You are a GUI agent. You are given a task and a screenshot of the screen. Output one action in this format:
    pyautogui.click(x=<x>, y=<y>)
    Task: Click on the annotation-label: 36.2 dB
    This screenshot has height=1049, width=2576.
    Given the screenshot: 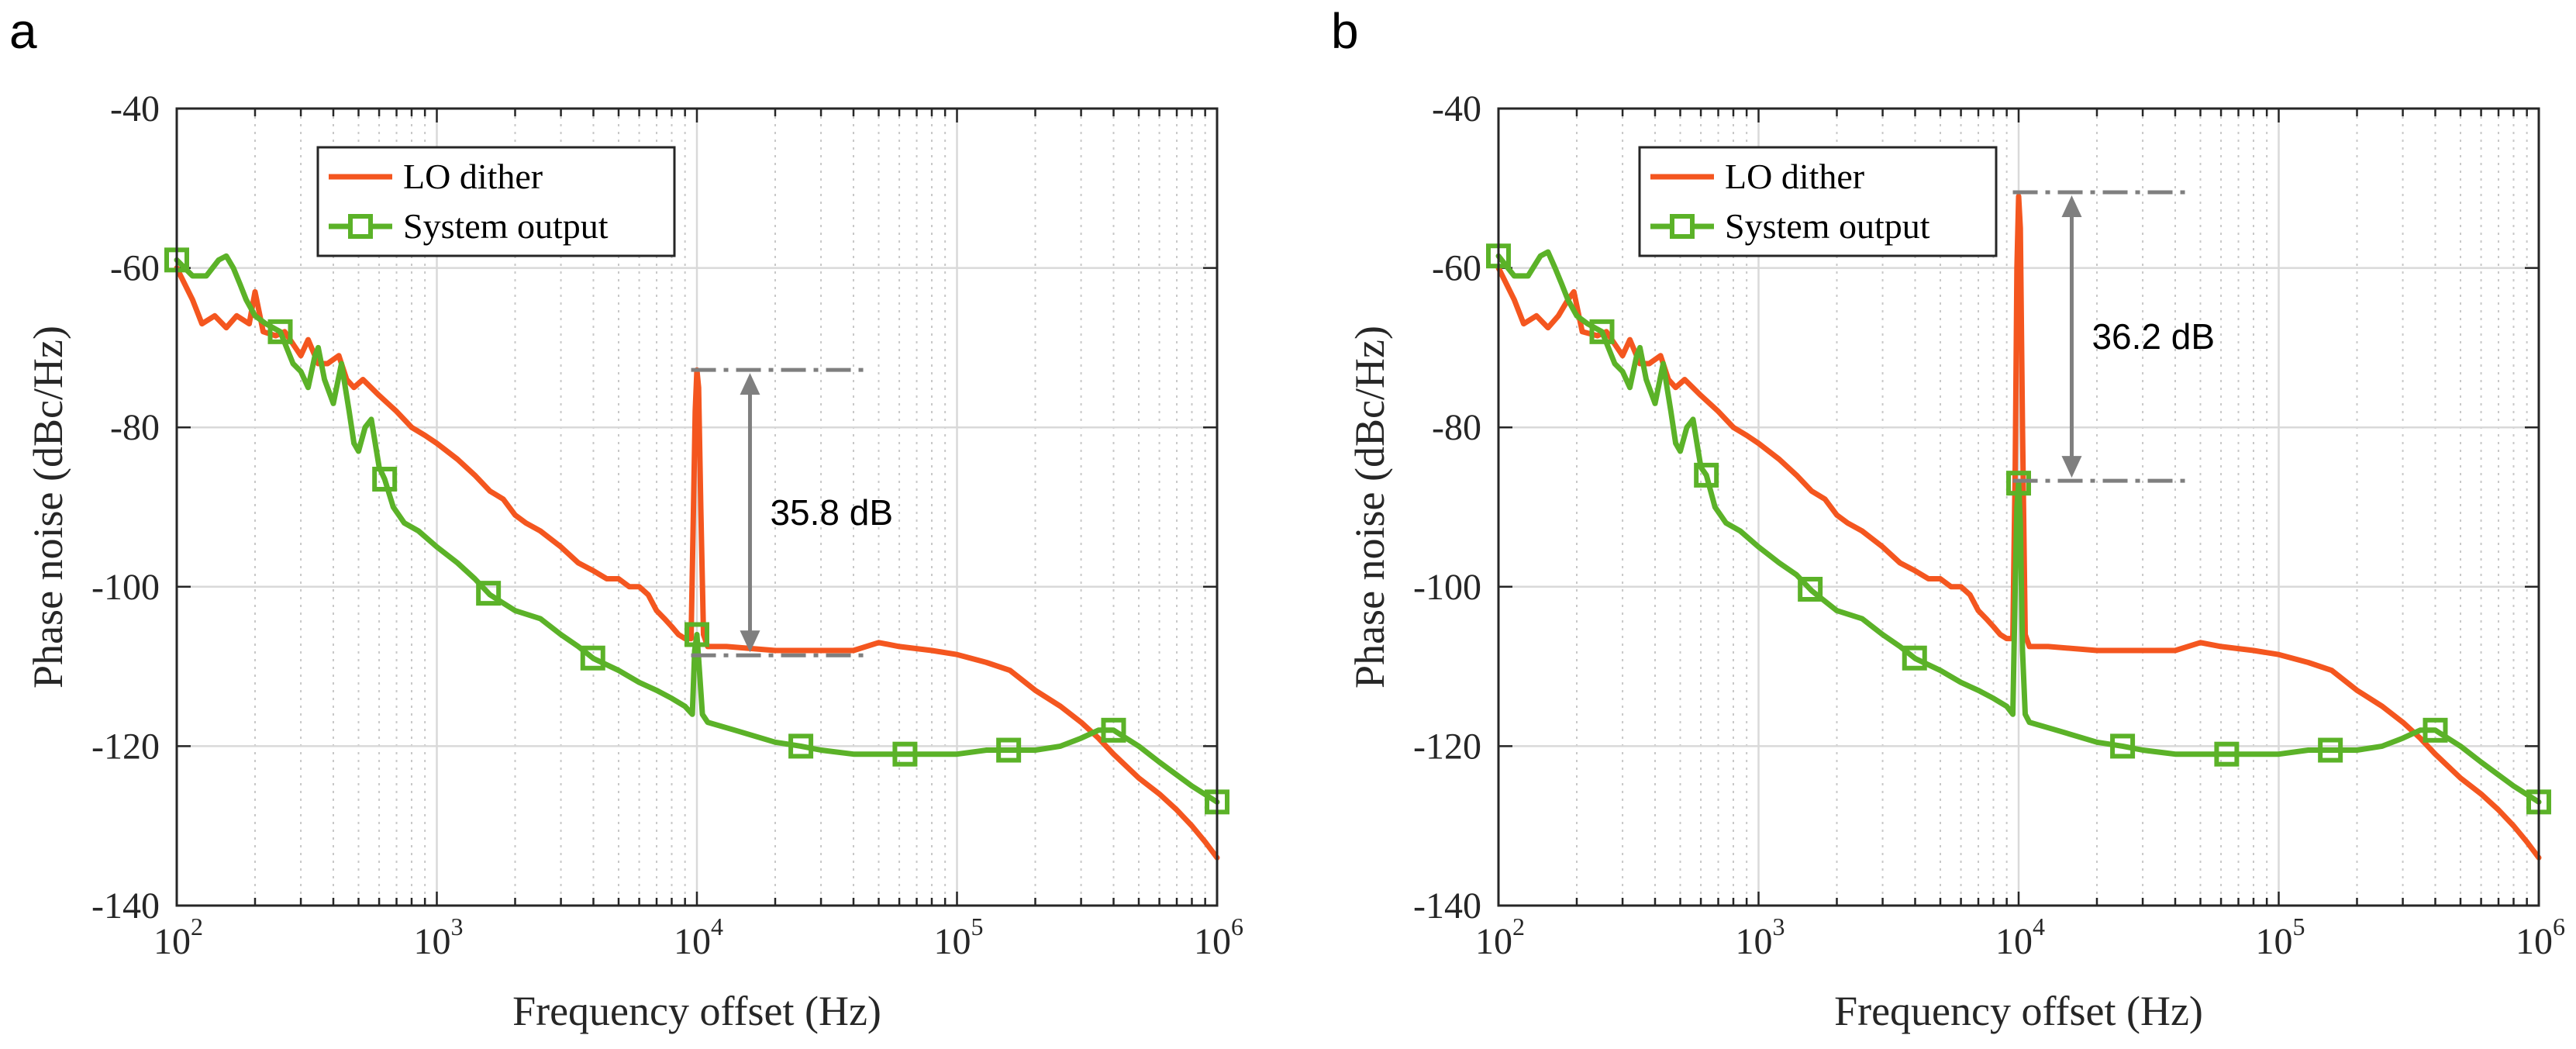 What is the action you would take?
    pyautogui.click(x=2153, y=336)
    